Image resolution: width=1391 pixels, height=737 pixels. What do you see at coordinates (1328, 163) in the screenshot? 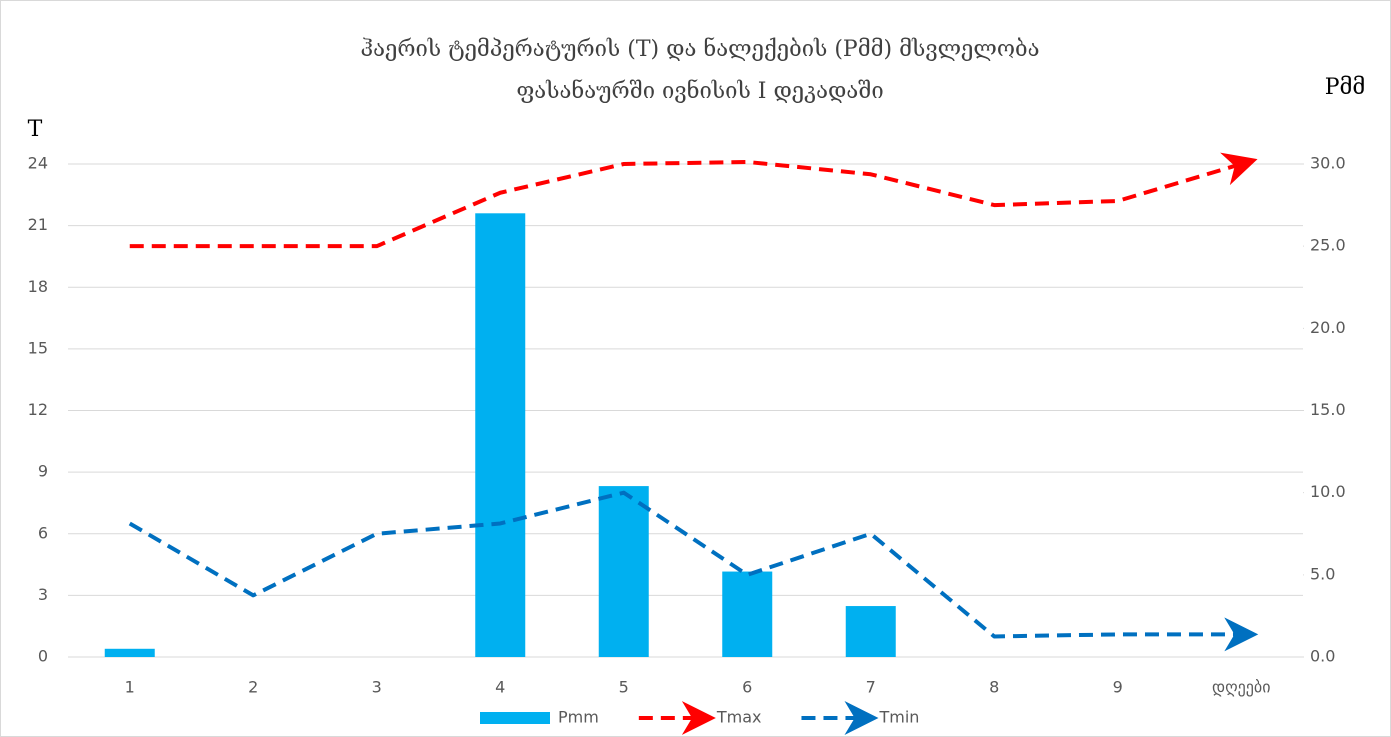
I see `y2-tick-label: 30.0` at bounding box center [1328, 163].